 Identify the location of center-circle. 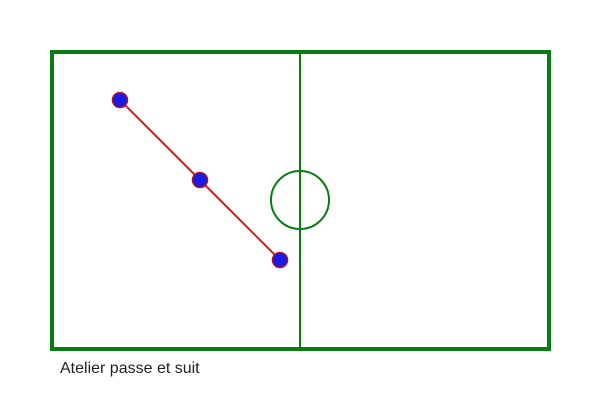
(300, 200).